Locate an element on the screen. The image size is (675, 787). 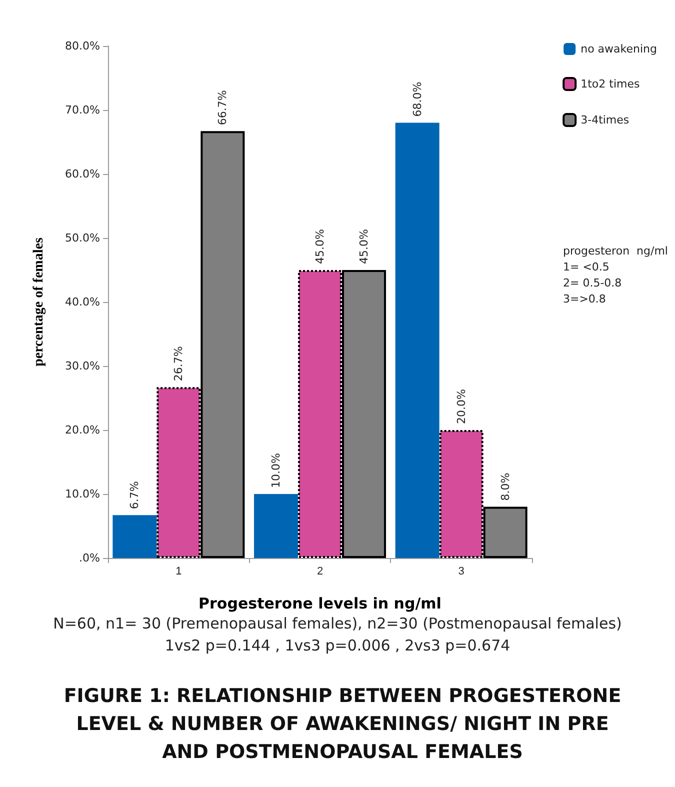
text: N=60, n1= 30 (Premenopausal females), n2=30 (Postmenopausal females) is located at coordinates (337, 623).